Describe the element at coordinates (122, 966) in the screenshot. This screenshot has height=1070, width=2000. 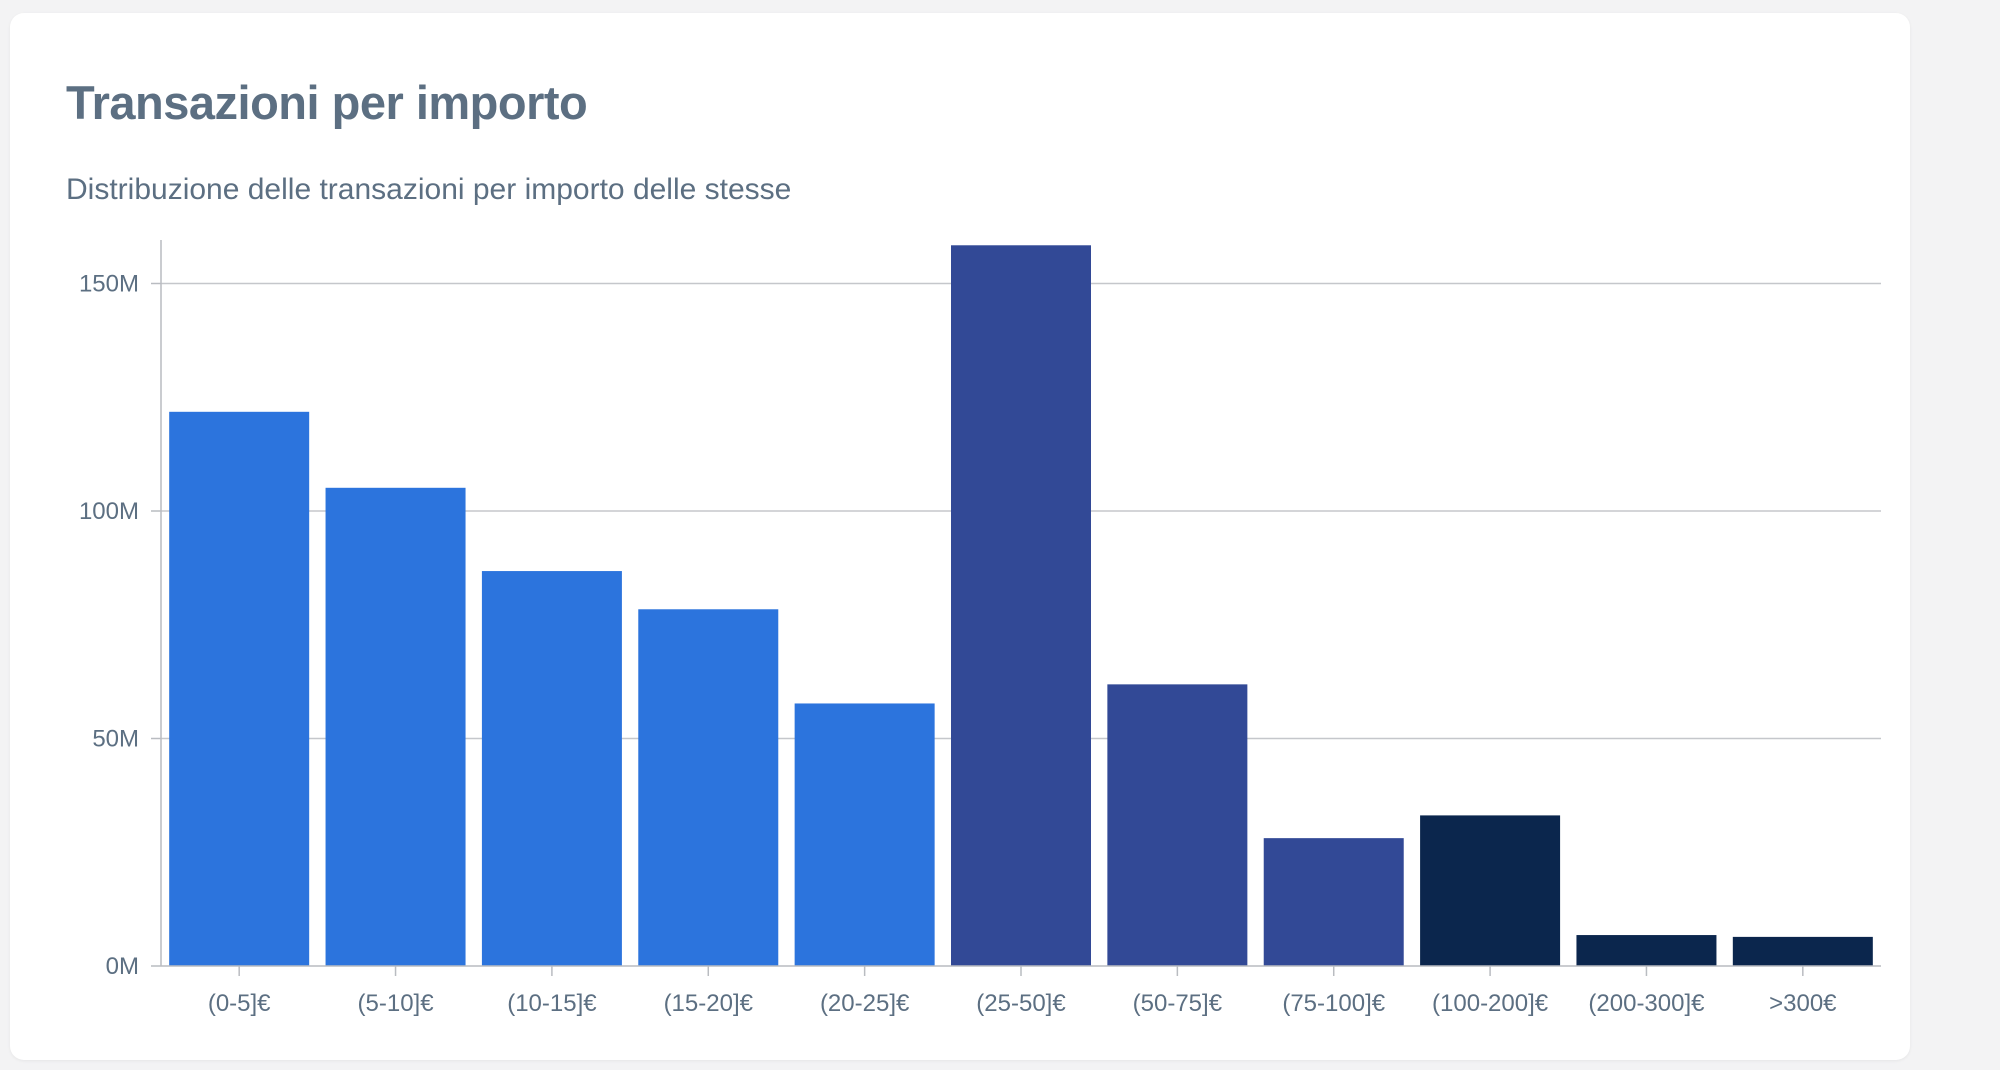
I see `y-tick-label: 0M` at that location.